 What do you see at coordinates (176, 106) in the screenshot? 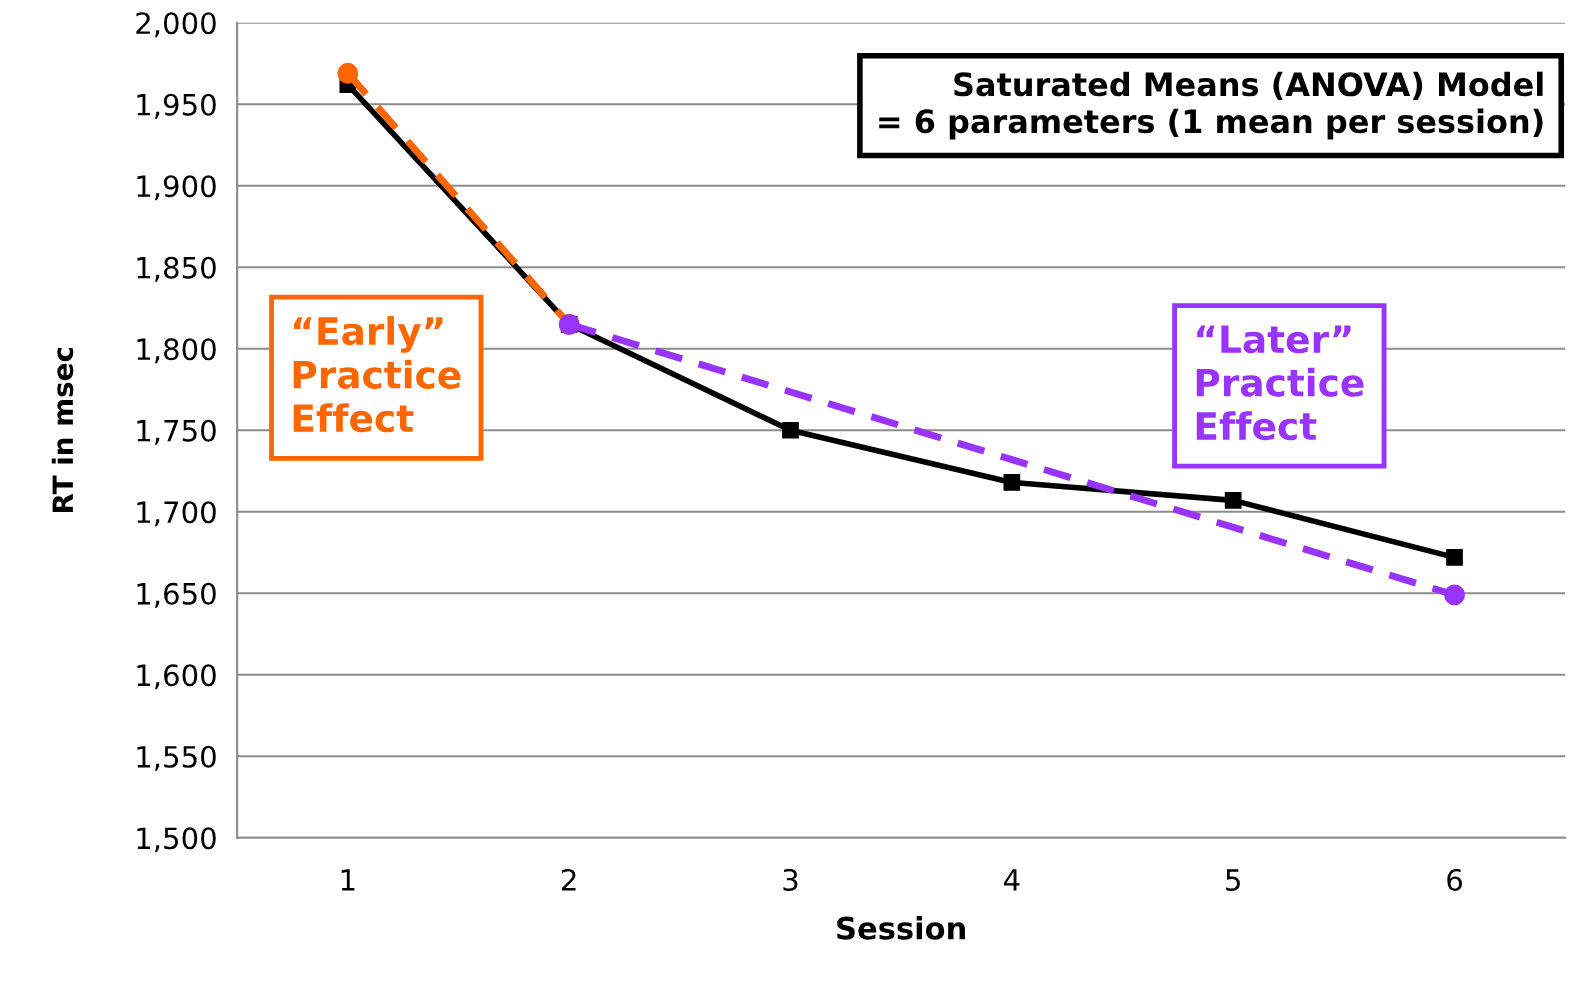
I see `y-tick-label: 1,950` at bounding box center [176, 106].